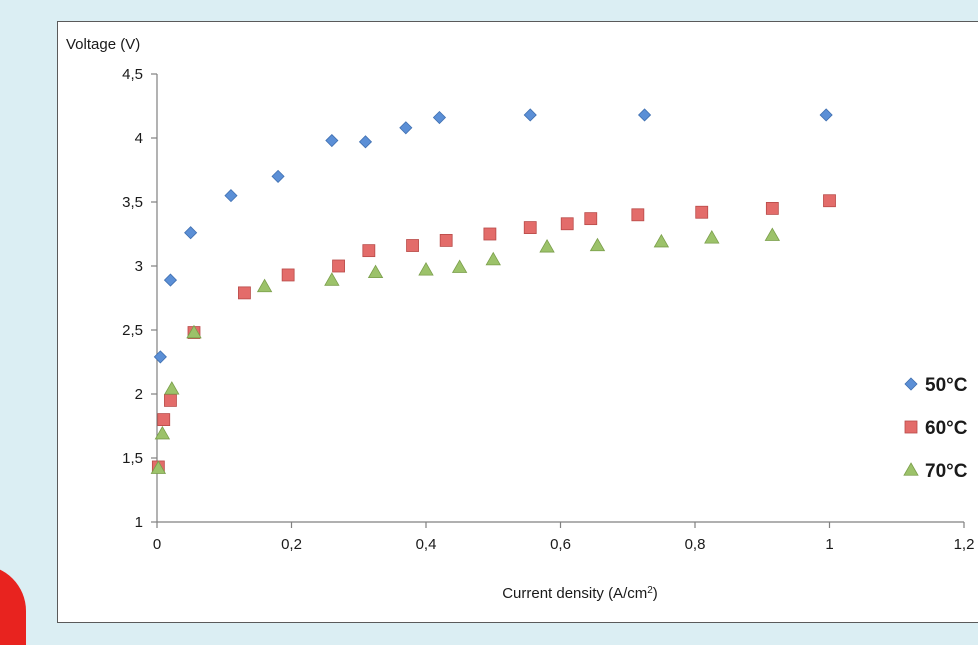  Describe the element at coordinates (157, 544) in the screenshot. I see `x-tick-label: 0` at that location.